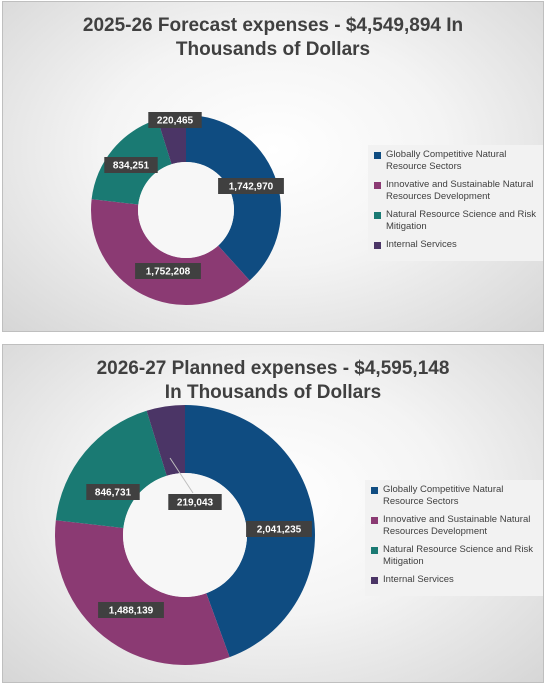 The width and height of the screenshot is (547, 685). I want to click on data-label-text: 1,742,970, so click(251, 187).